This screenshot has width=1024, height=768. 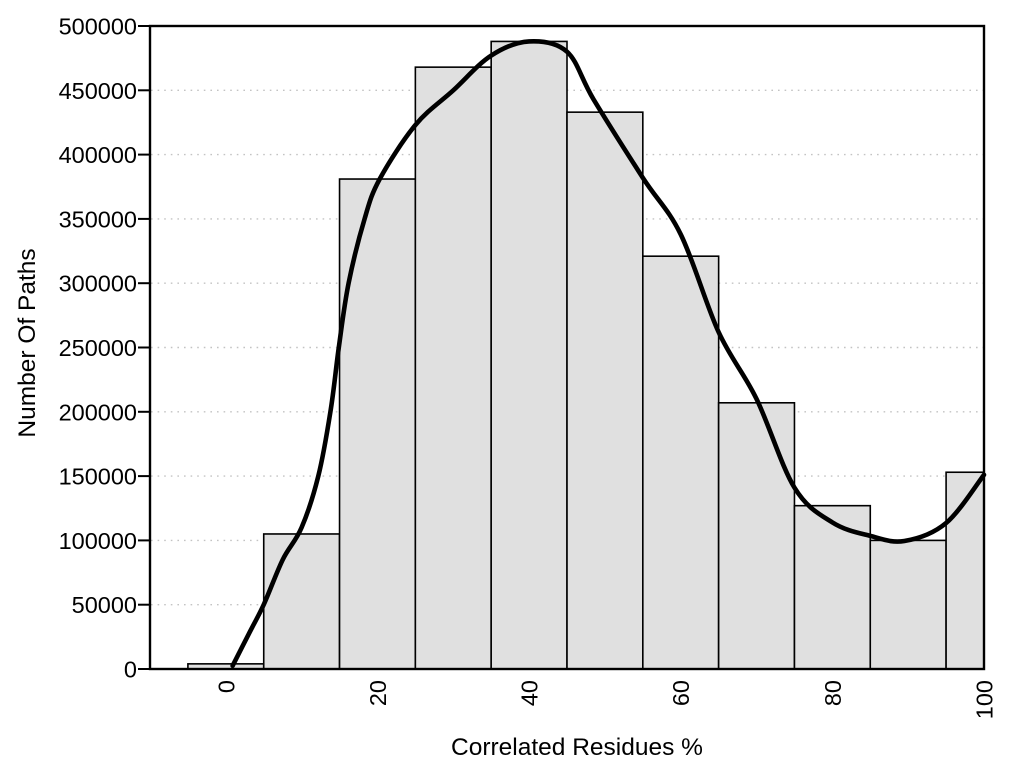 I want to click on y-tick-label: 350000, so click(x=98, y=219).